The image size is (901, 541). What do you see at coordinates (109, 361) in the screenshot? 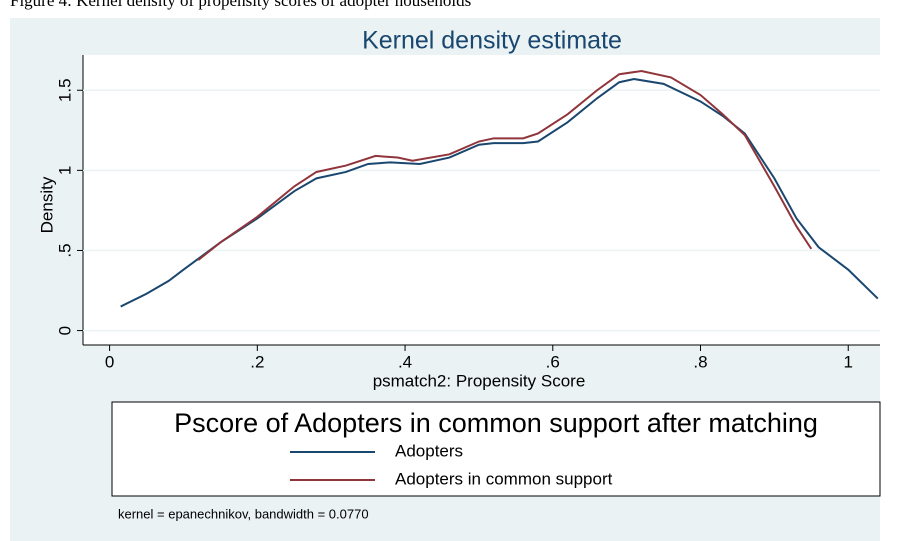
I see `x-tick-label: 0` at bounding box center [109, 361].